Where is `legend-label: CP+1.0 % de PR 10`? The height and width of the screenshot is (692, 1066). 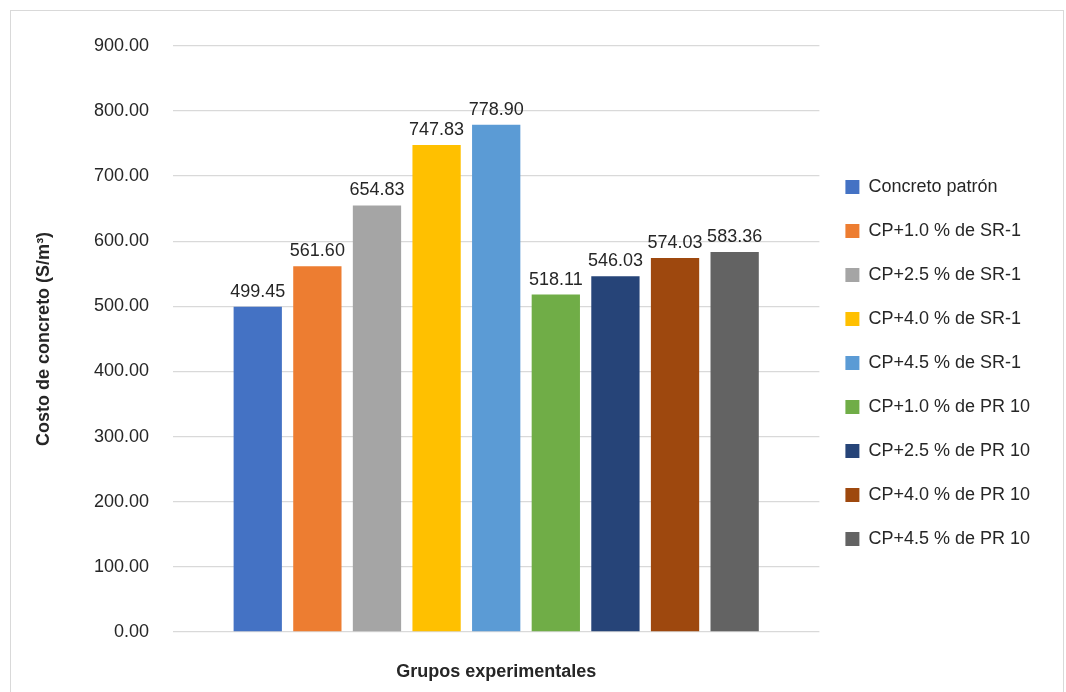 legend-label: CP+1.0 % de PR 10 is located at coordinates (949, 405).